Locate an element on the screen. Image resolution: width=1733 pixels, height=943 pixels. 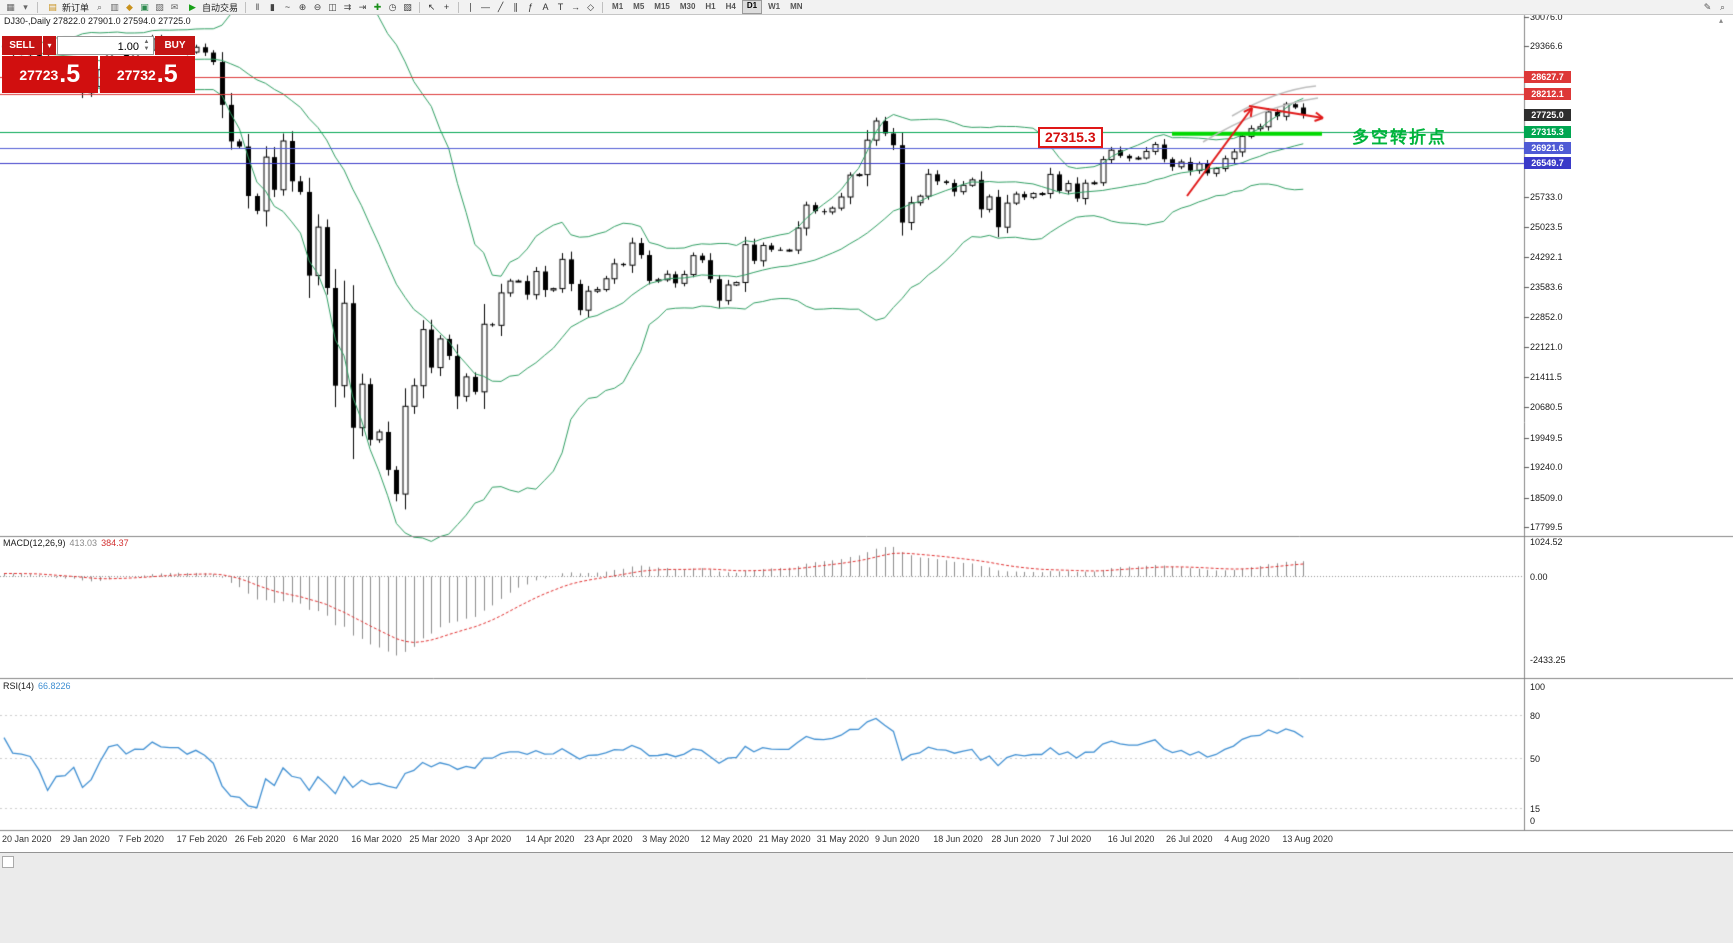
autotrade-button-label: 自动交易 is located at coordinates (220, 7).